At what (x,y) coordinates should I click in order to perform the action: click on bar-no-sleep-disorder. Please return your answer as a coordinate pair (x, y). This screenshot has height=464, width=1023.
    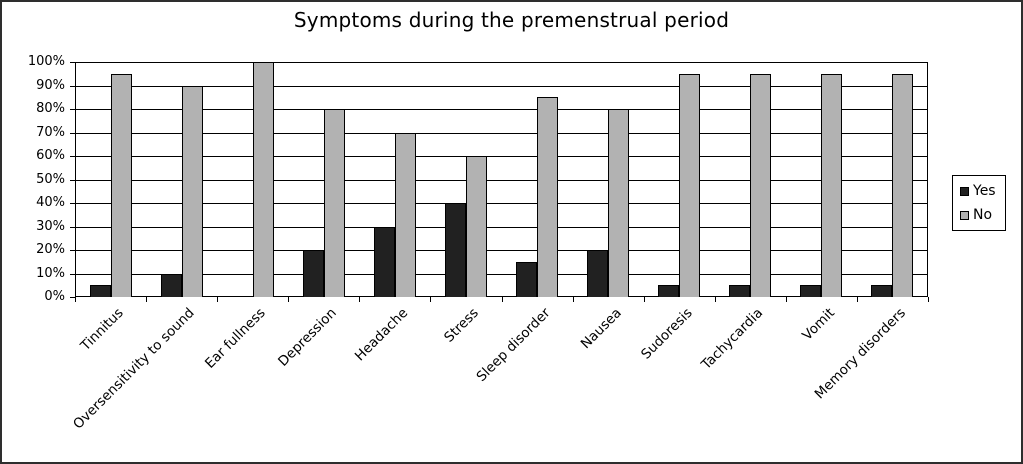
    Looking at the image, I should click on (548, 197).